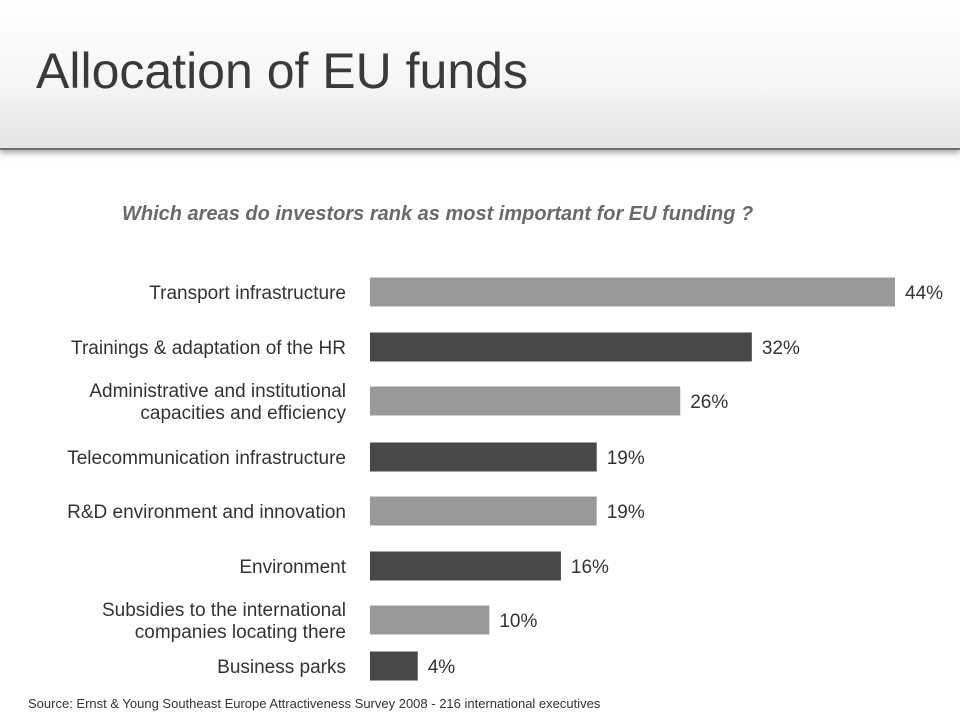 This screenshot has width=960, height=720. I want to click on category-label-6-line-1: companies locating there, so click(240, 632).